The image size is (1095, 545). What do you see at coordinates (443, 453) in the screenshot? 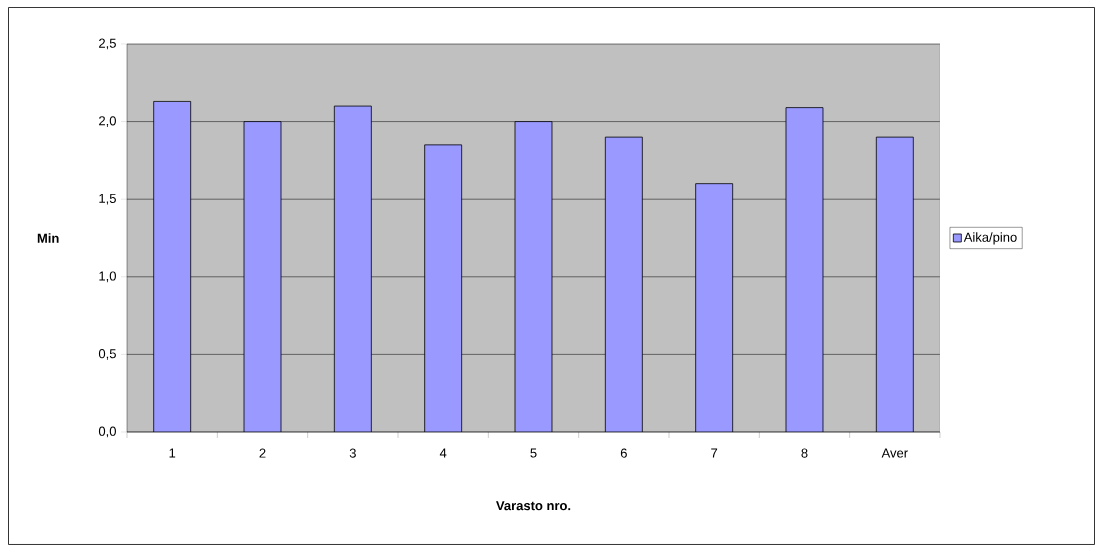
I see `x-tick-label: 4` at bounding box center [443, 453].